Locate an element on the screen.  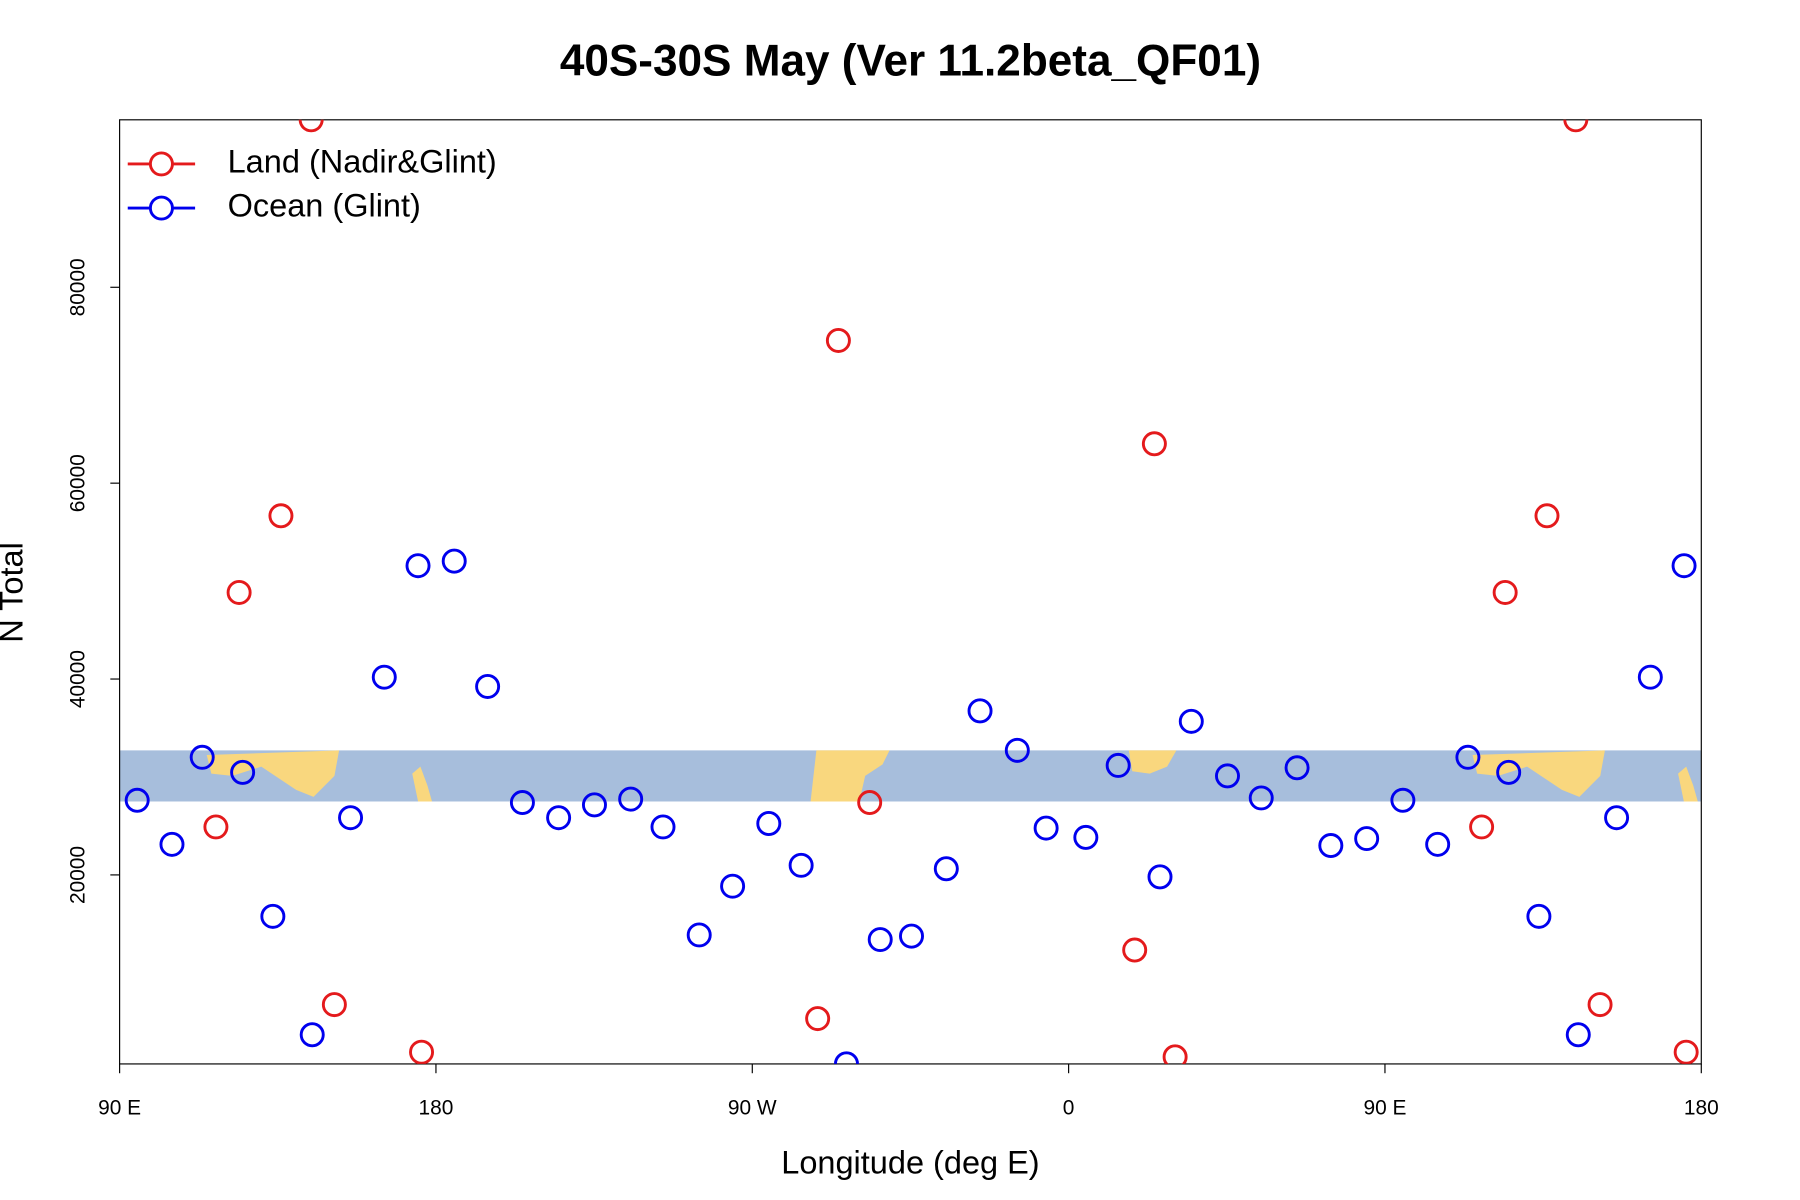
chart-title: 40S-30S May (Ver 11.2beta_QF01) is located at coordinates (910, 61).